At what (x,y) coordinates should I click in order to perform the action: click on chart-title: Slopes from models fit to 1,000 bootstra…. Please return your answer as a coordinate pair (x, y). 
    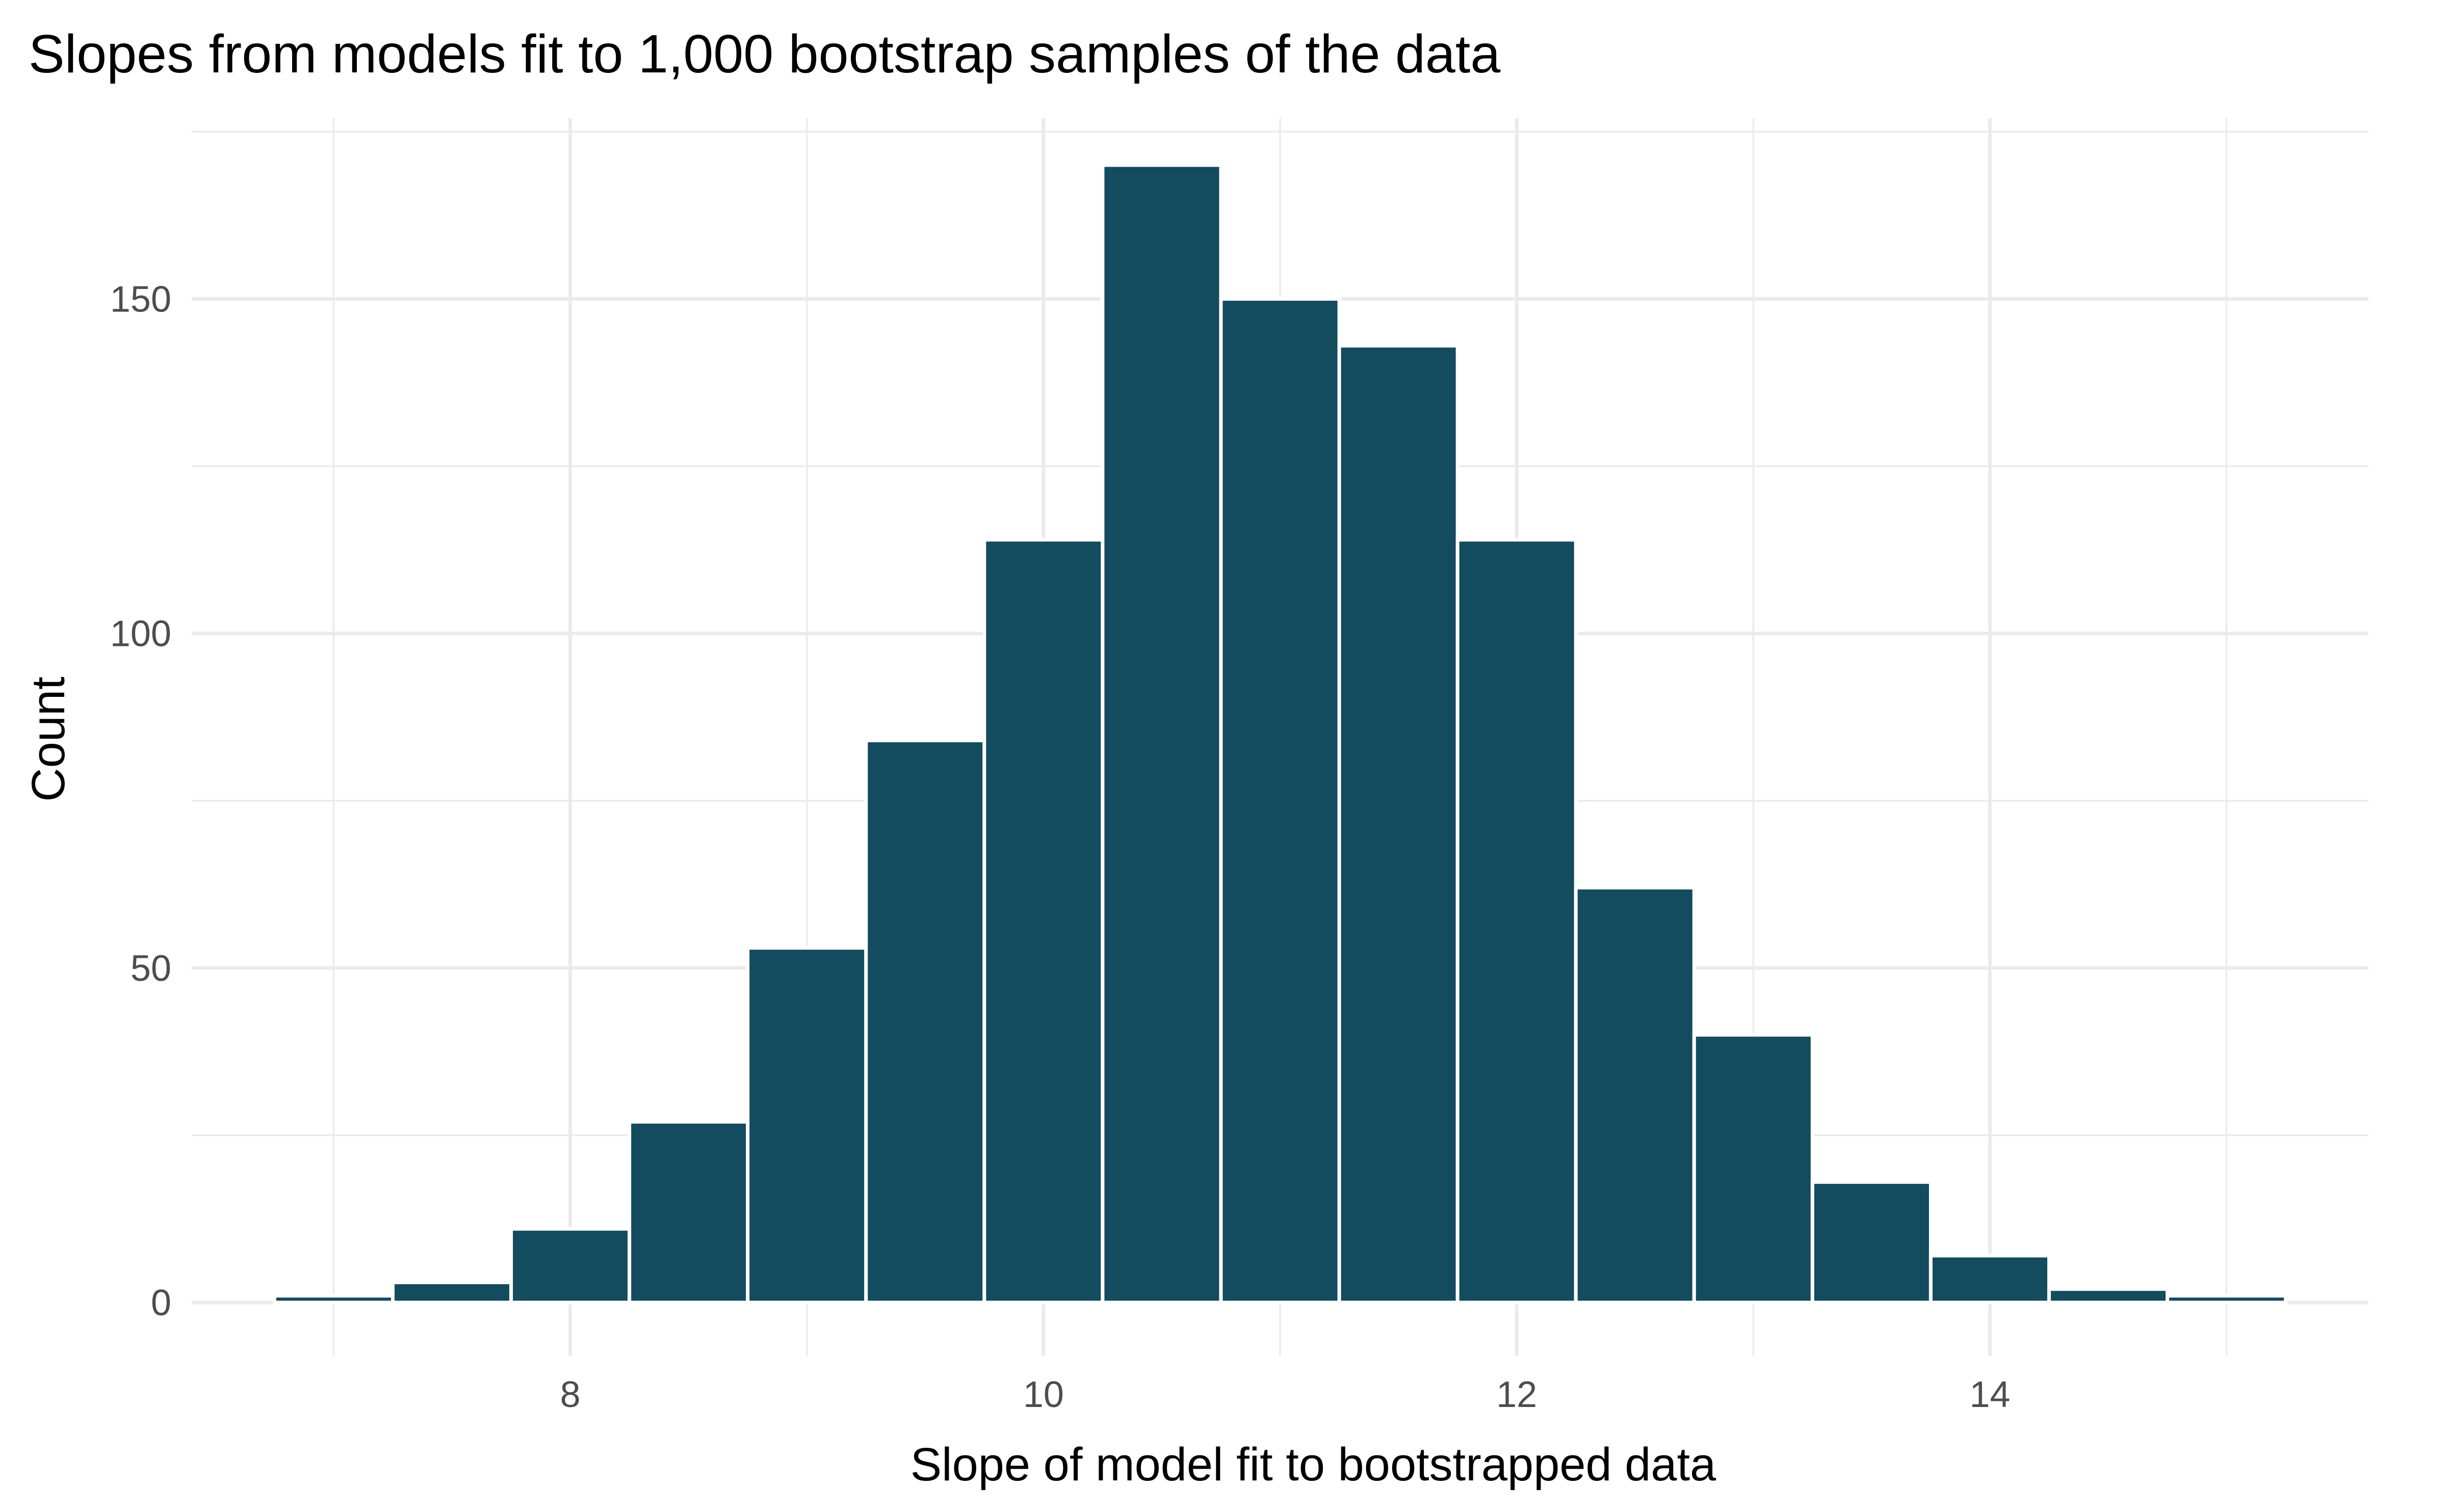
    Looking at the image, I should click on (764, 54).